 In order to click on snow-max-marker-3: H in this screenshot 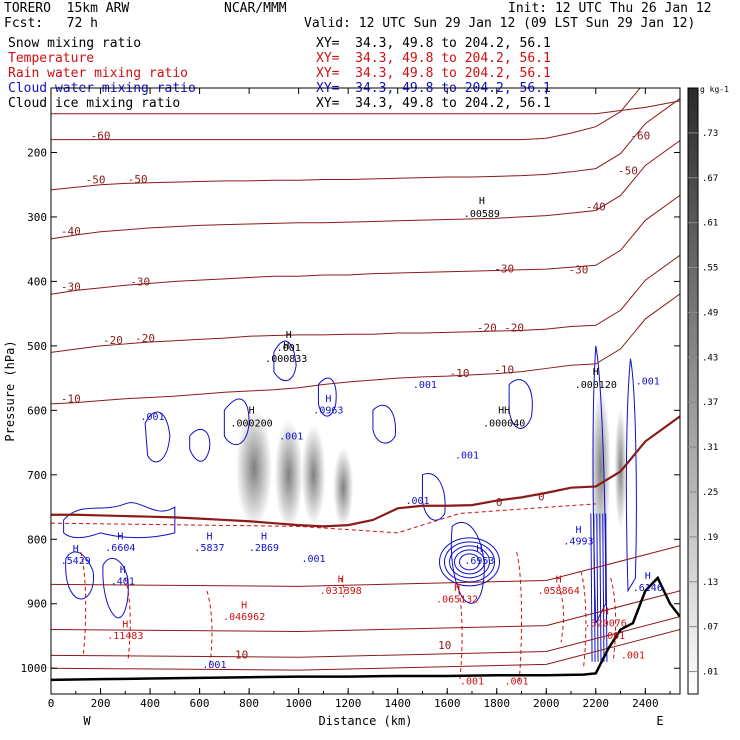, I will do `click(596, 372)`.